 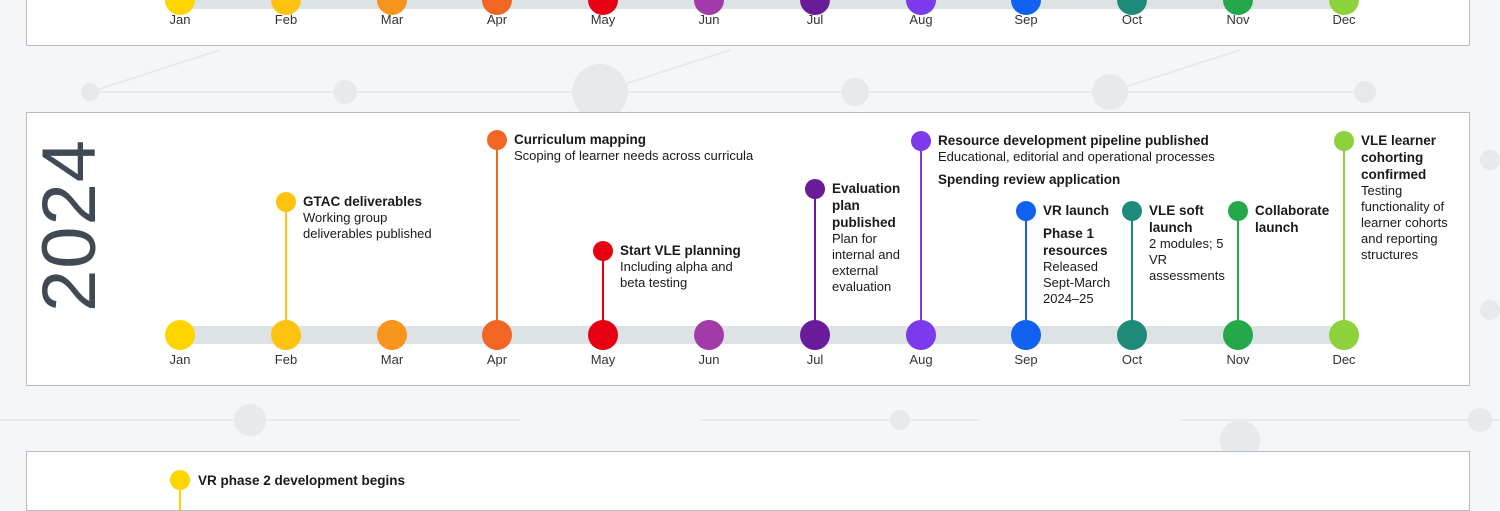 I want to click on event-title: VLE learner cohorting confirmed, so click(x=1399, y=157).